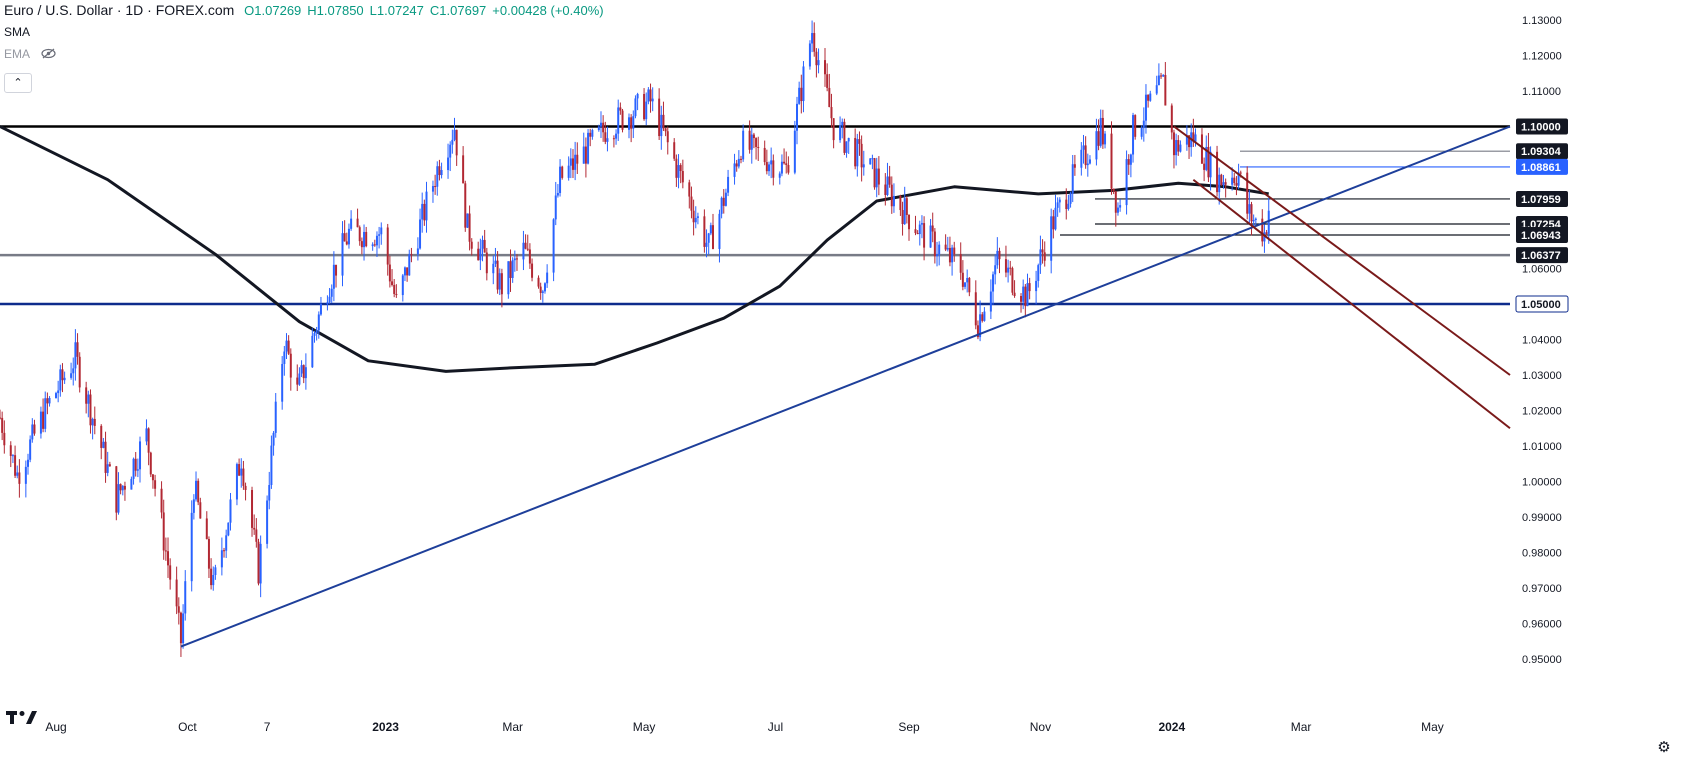  Describe the element at coordinates (1171, 727) in the screenshot. I see `time-tick-label: 2024` at that location.